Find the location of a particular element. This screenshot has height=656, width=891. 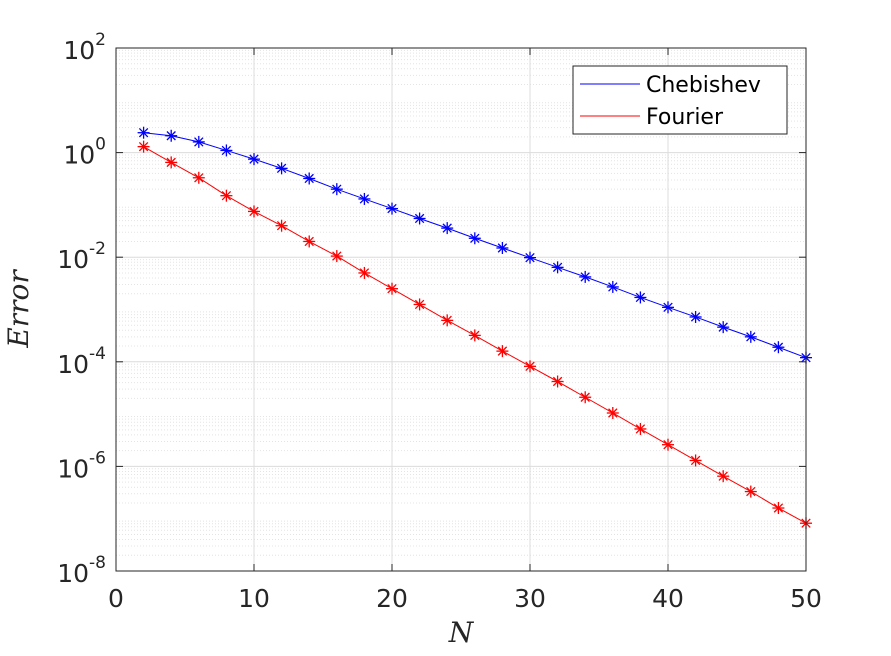

legend-label-fourier: Fourier is located at coordinates (685, 117).